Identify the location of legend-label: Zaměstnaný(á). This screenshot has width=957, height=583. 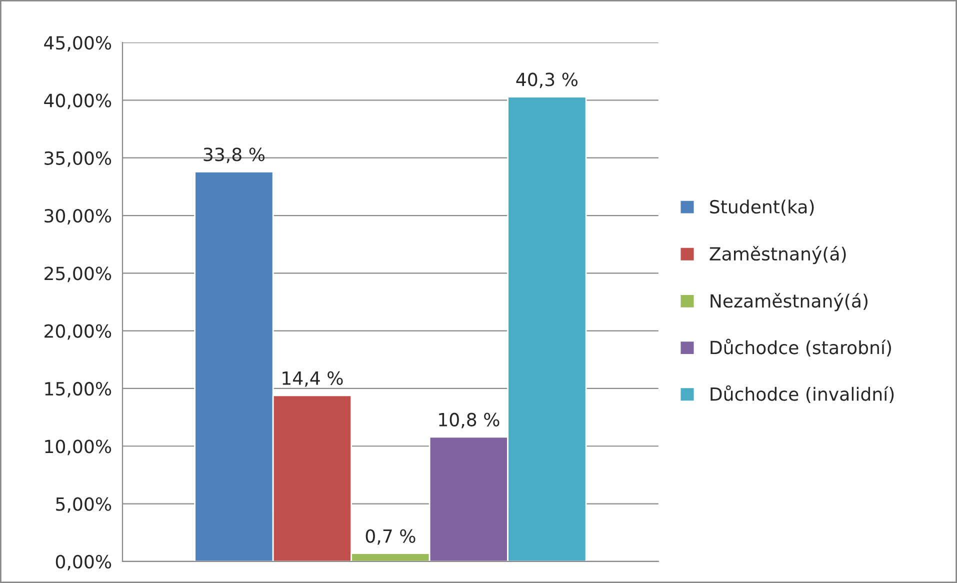
(778, 255).